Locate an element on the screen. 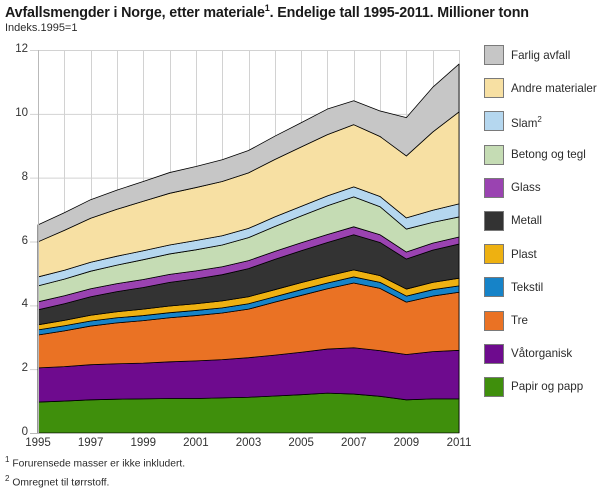 The image size is (610, 491). x-axis-tick-label: 2003 is located at coordinates (248, 443).